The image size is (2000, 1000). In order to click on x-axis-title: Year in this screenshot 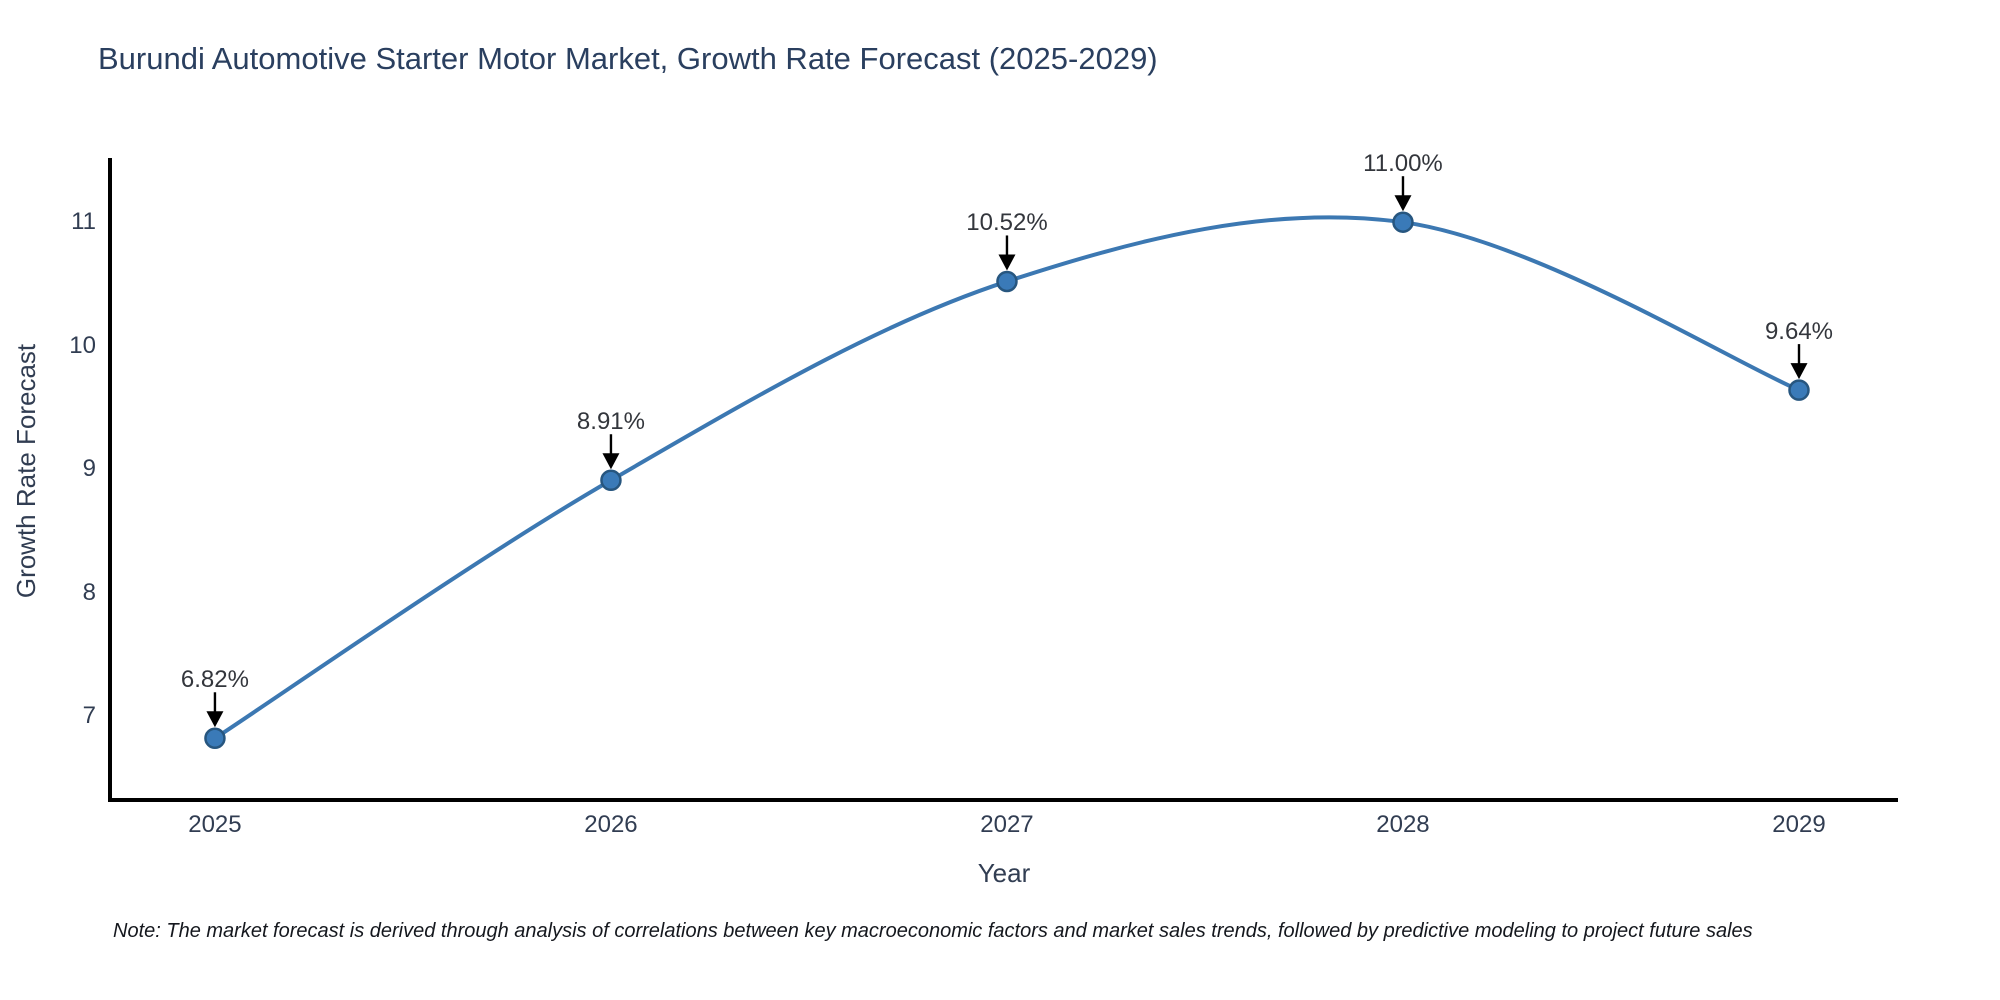, I will do `click(1004, 873)`.